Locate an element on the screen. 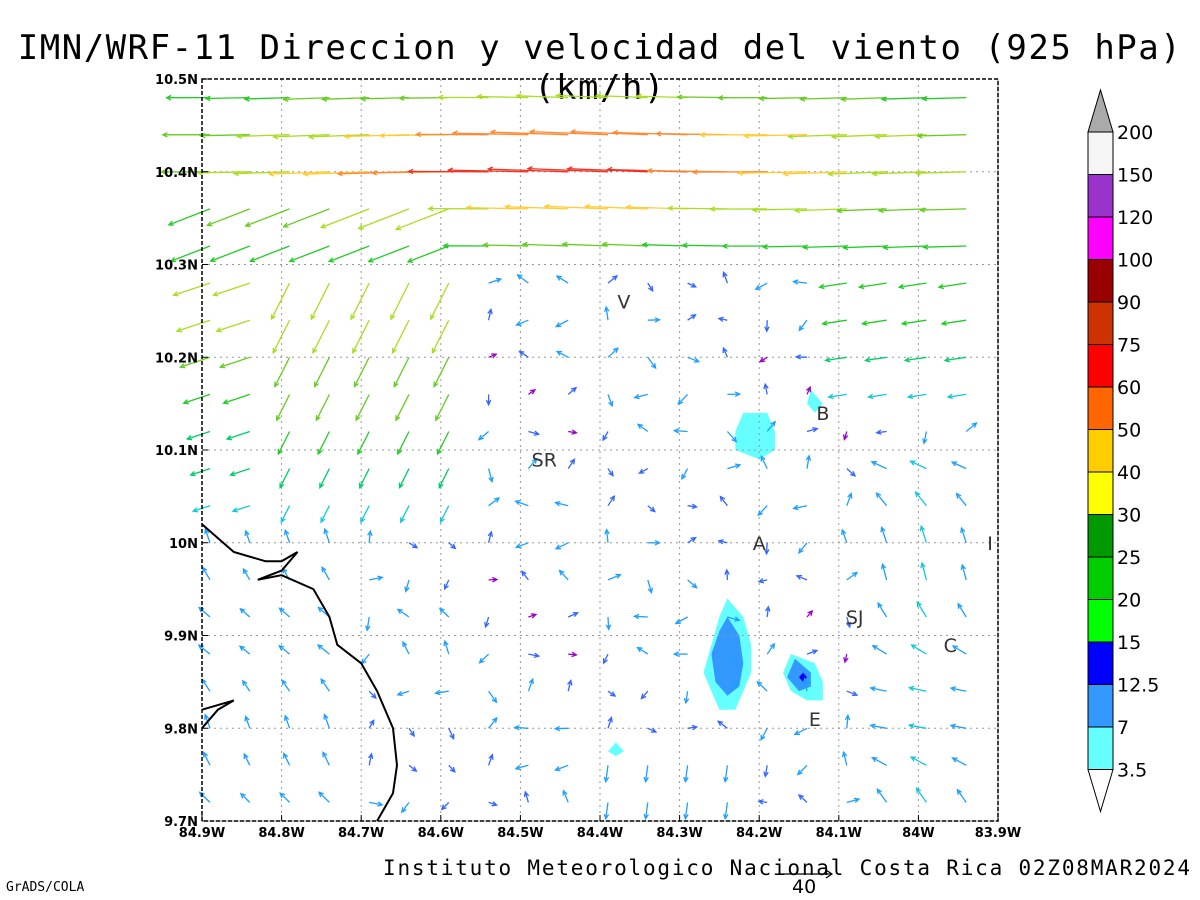 The width and height of the screenshot is (1200, 900). place-label: SJ is located at coordinates (855, 618).